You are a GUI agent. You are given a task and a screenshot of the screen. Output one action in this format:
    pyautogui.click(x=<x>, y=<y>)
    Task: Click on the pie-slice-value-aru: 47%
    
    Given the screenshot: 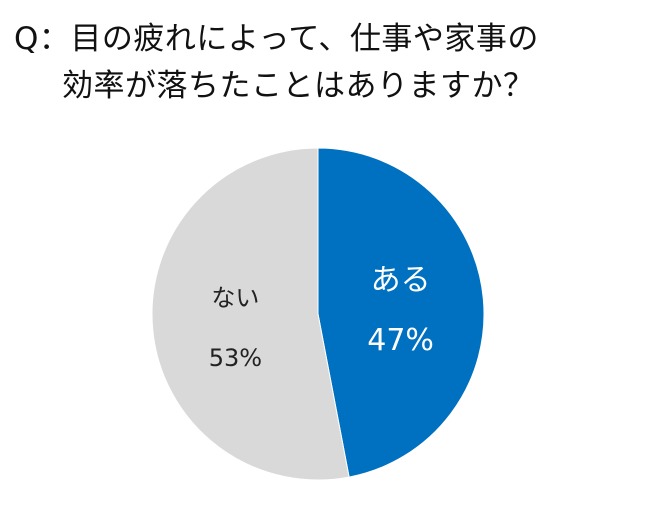 What is the action you would take?
    pyautogui.click(x=400, y=340)
    